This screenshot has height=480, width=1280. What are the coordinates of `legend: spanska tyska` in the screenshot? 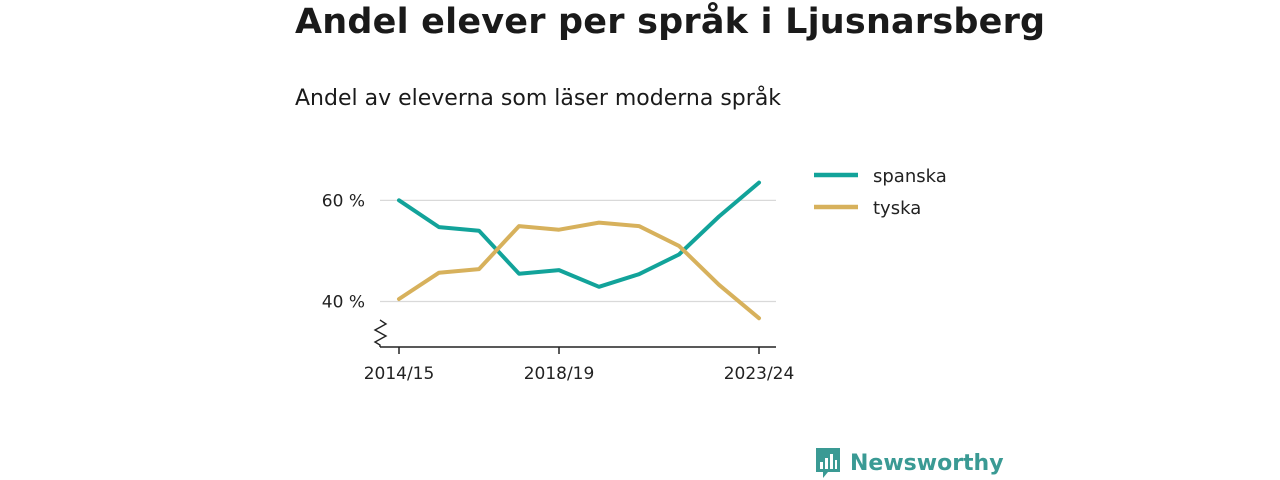 It's located at (880, 192).